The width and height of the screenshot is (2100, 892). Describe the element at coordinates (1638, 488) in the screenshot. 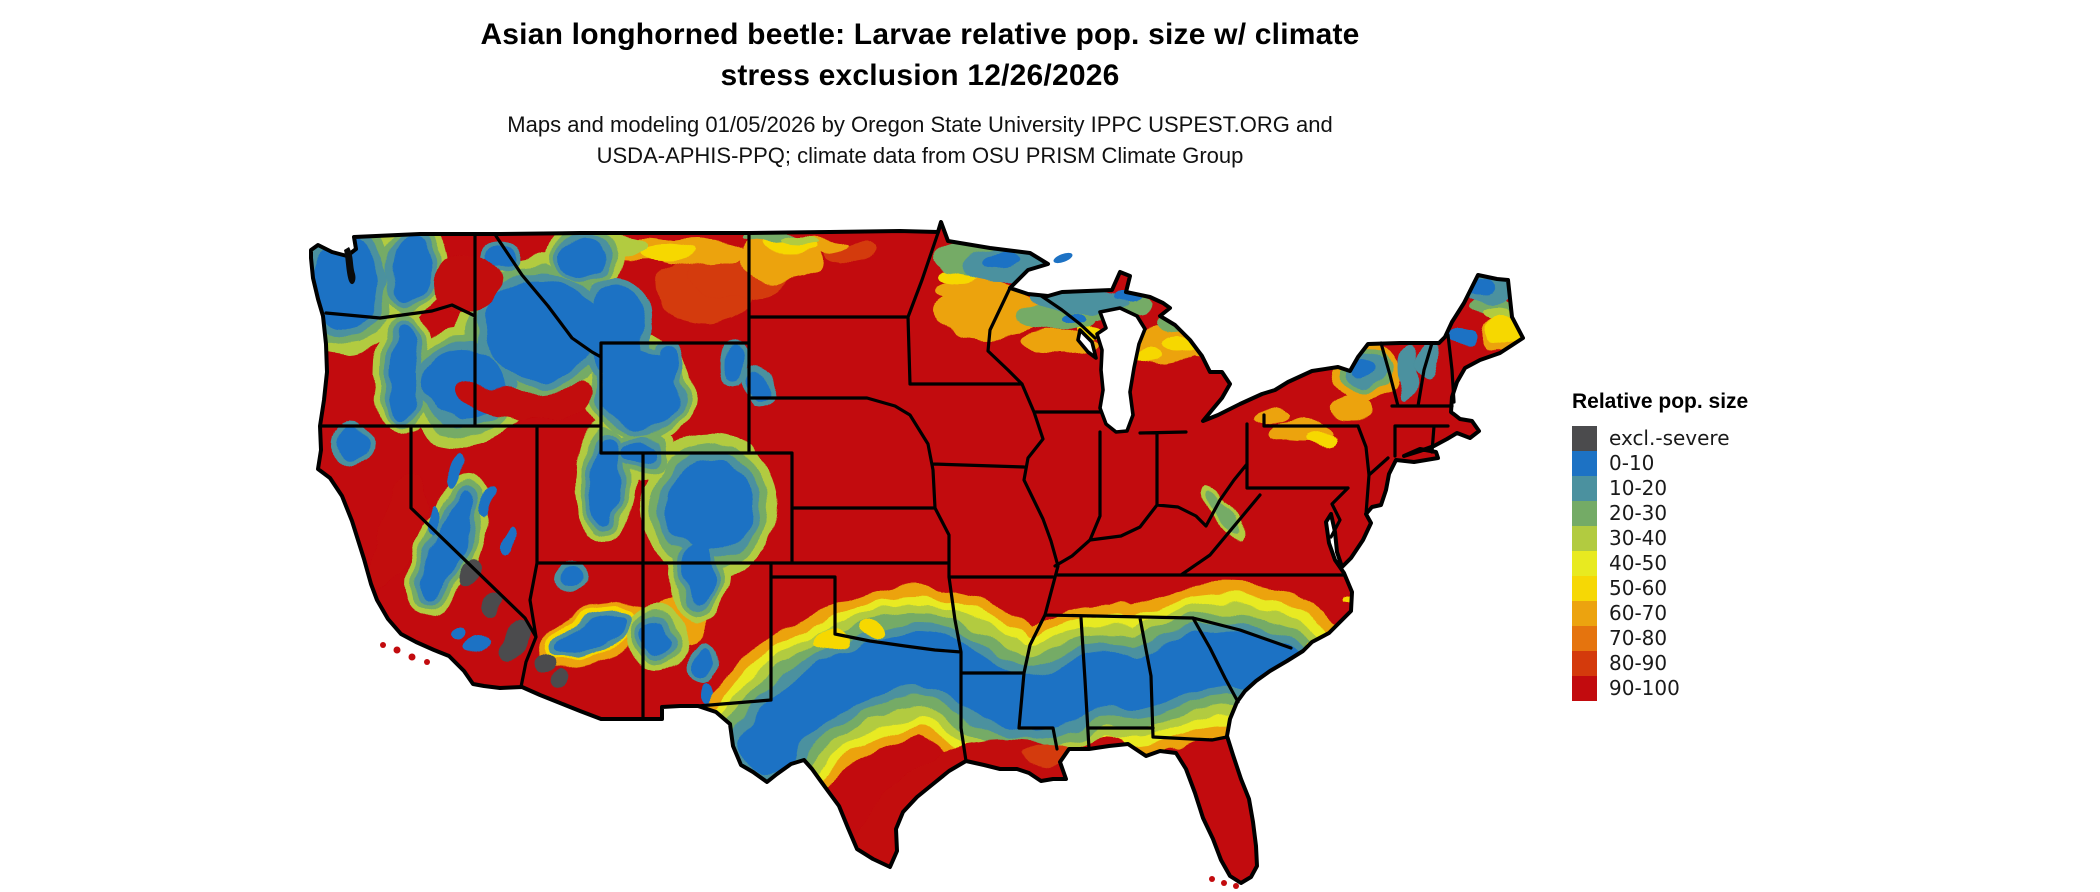

I see `legend-label: 10-20` at that location.